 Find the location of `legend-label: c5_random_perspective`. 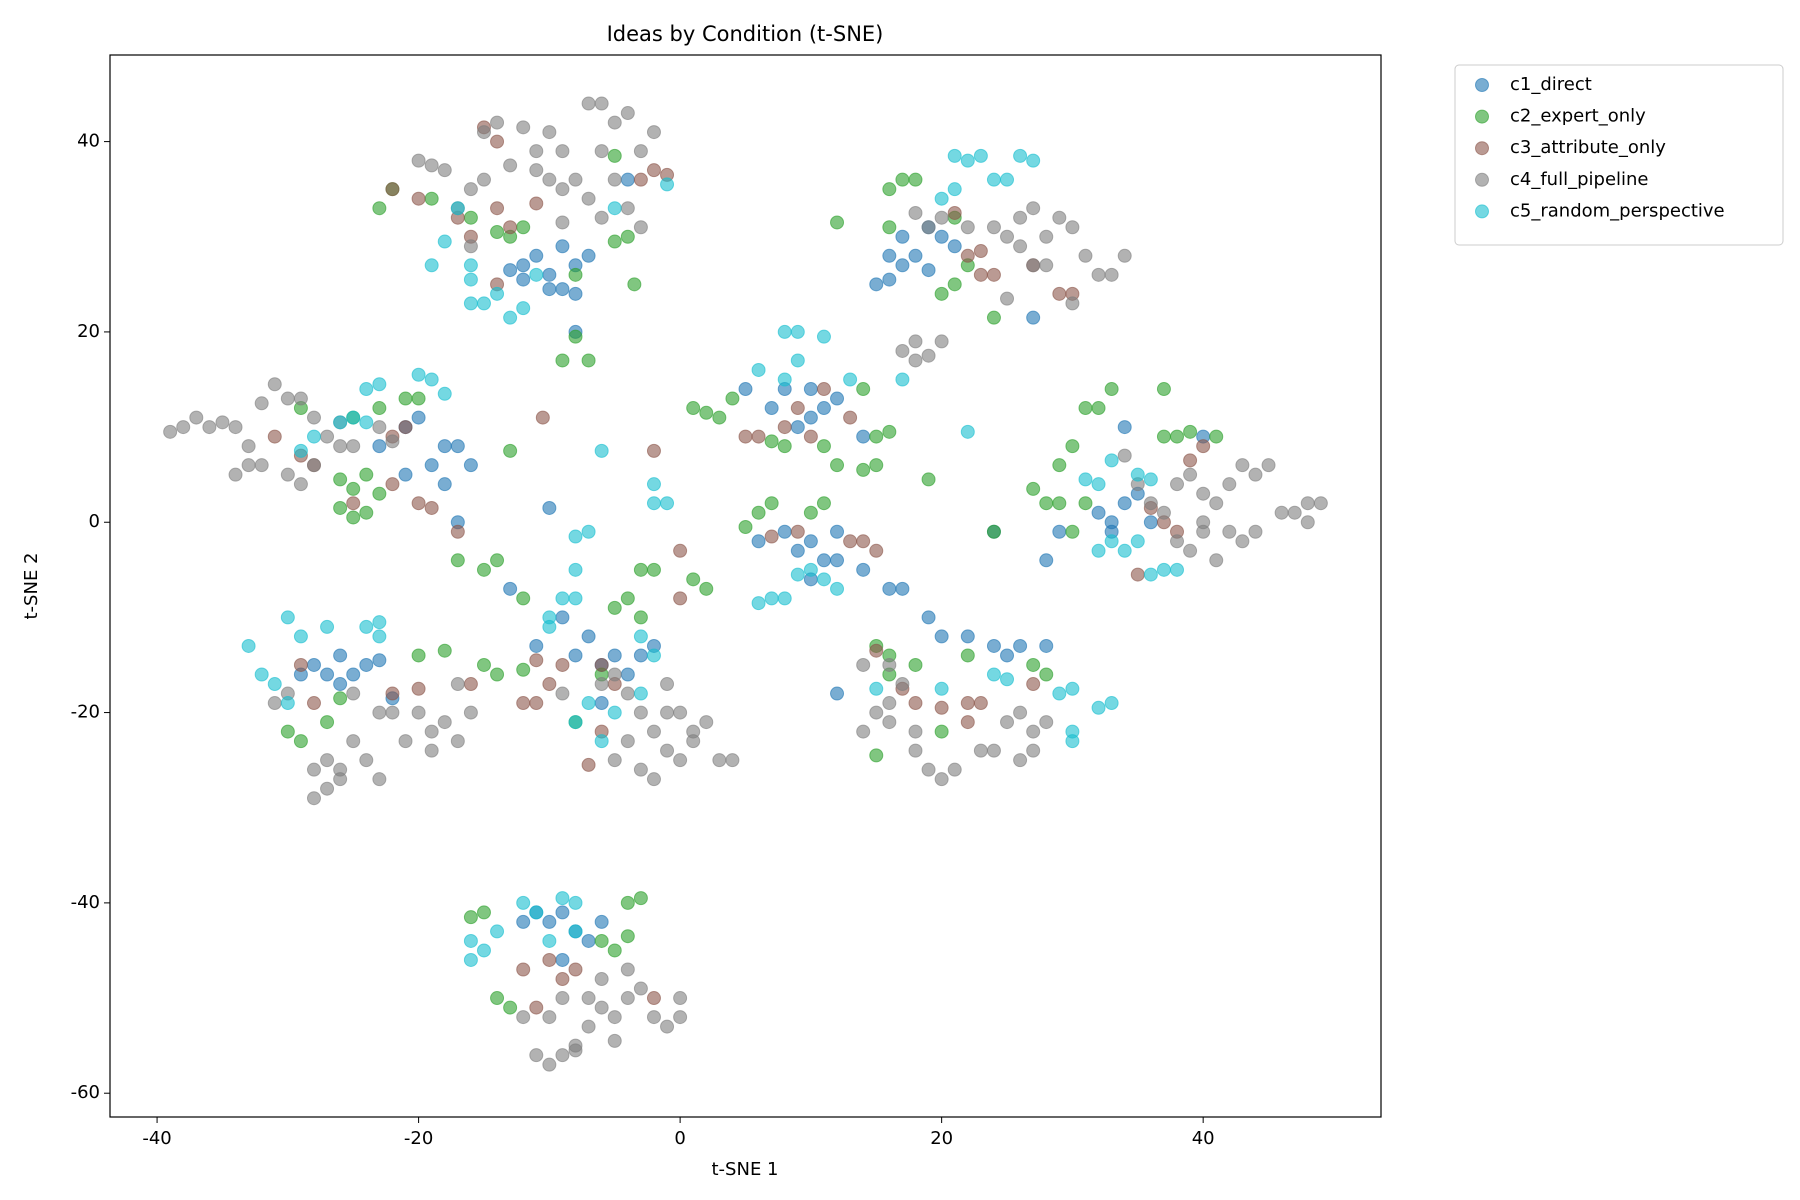

legend-label: c5_random_perspective is located at coordinates (1617, 210).